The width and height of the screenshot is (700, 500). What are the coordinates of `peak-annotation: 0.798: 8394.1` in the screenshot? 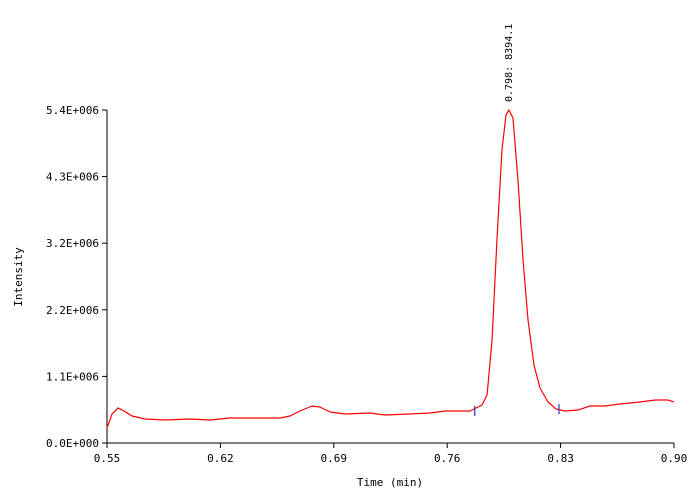 It's located at (509, 63).